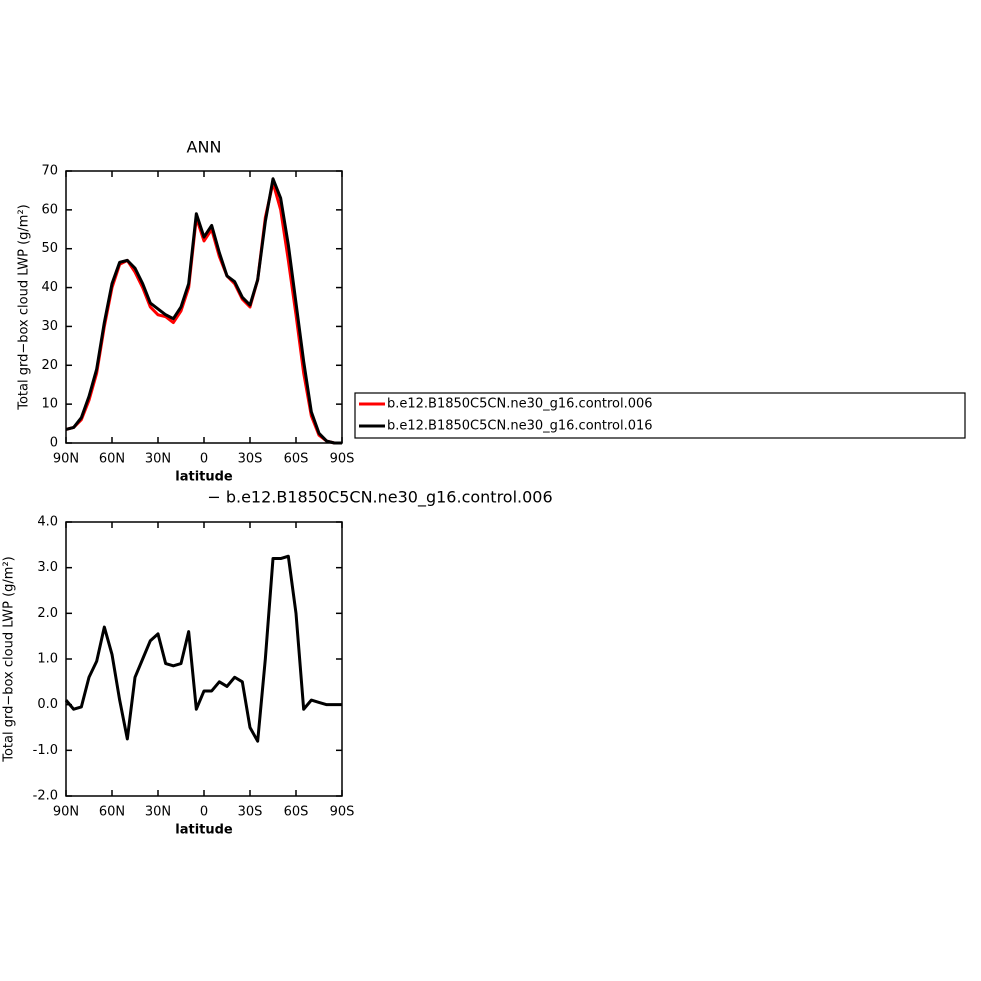  I want to click on legend-label: b.e12.B1850C5CN.ne30_g16.control.006, so click(520, 404).